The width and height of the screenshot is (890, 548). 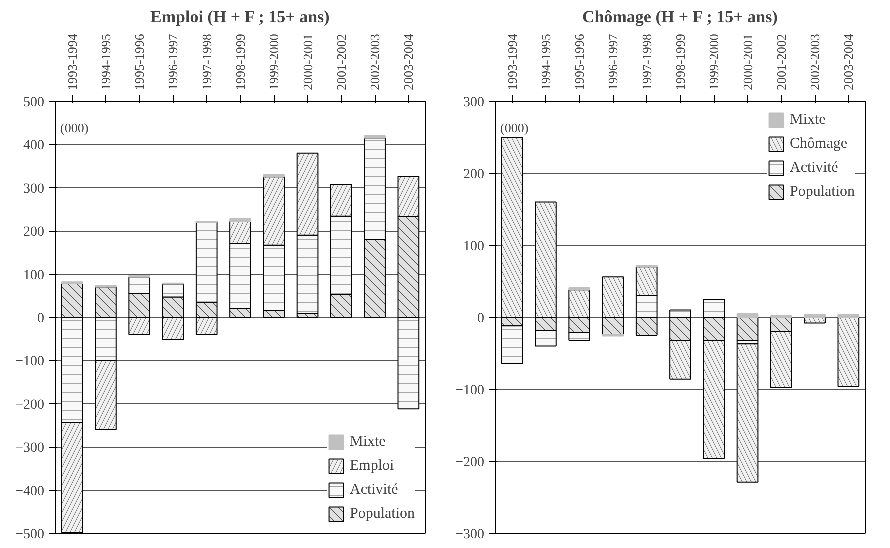 What do you see at coordinates (34, 146) in the screenshot?
I see `y-tick-label: 400` at bounding box center [34, 146].